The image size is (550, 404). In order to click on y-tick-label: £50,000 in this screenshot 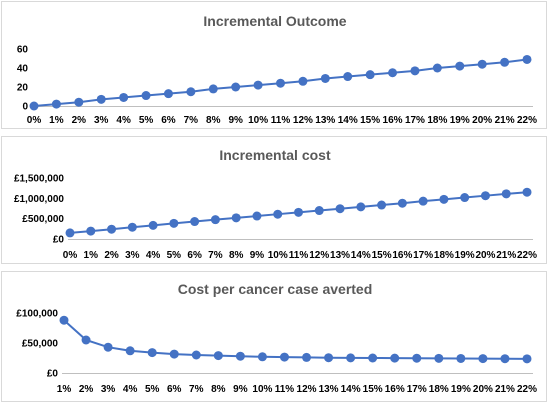, I will do `click(40, 344)`.